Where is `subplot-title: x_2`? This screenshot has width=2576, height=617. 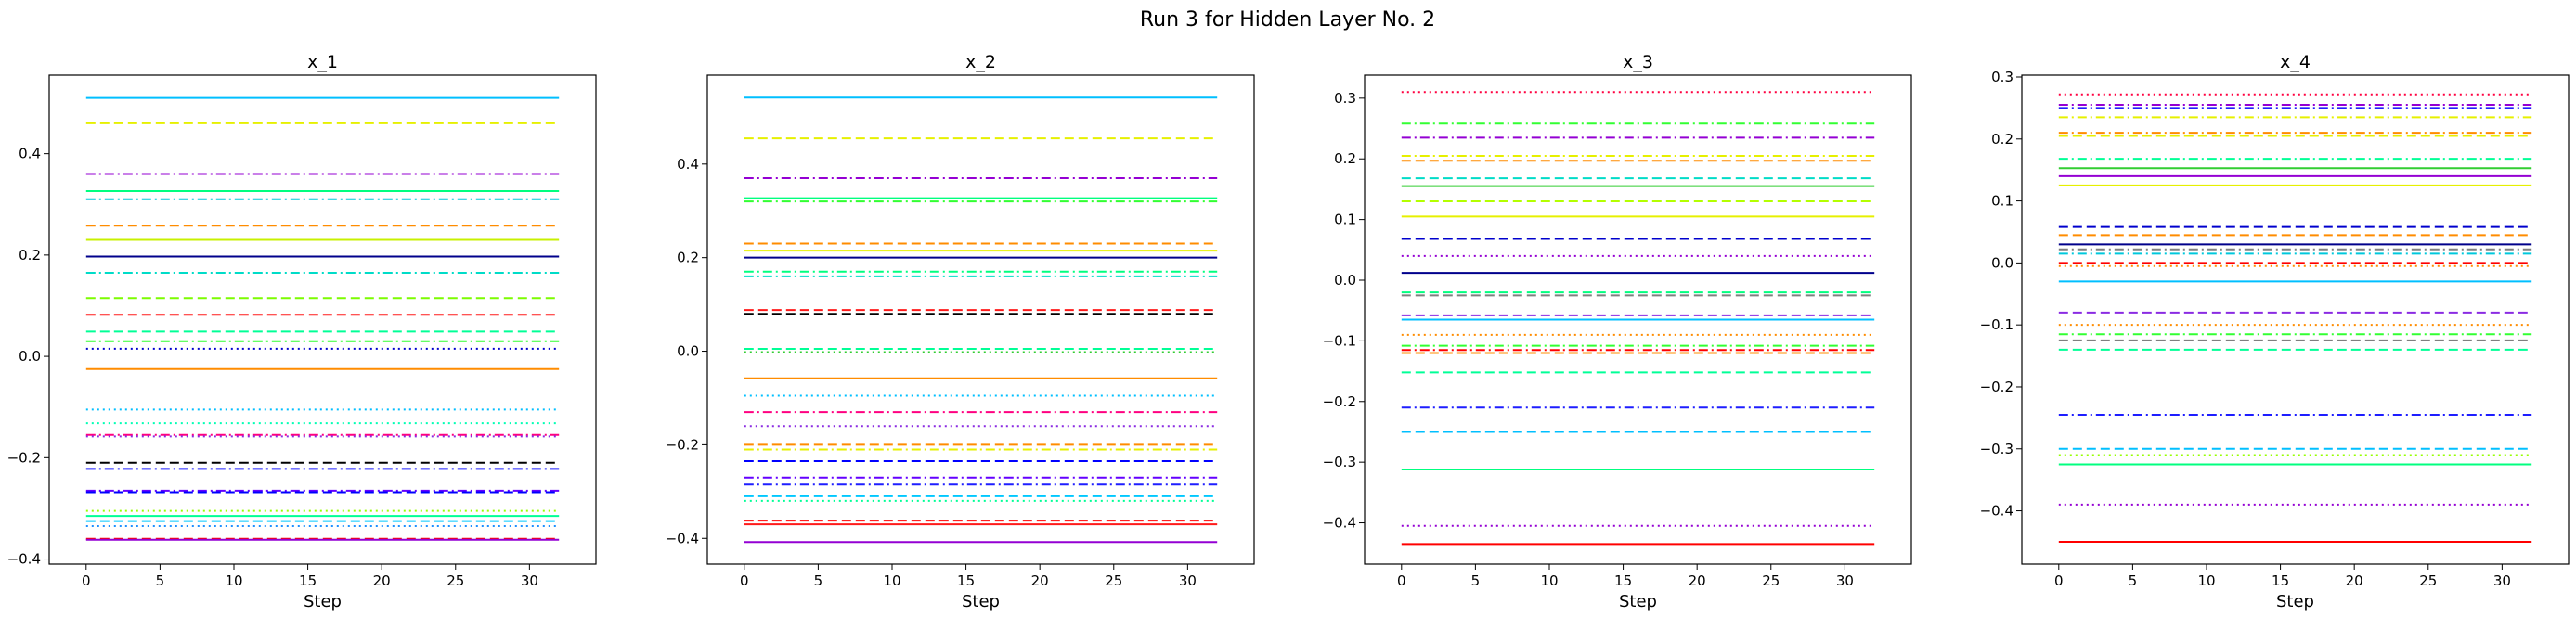
subplot-title: x_2 is located at coordinates (980, 62).